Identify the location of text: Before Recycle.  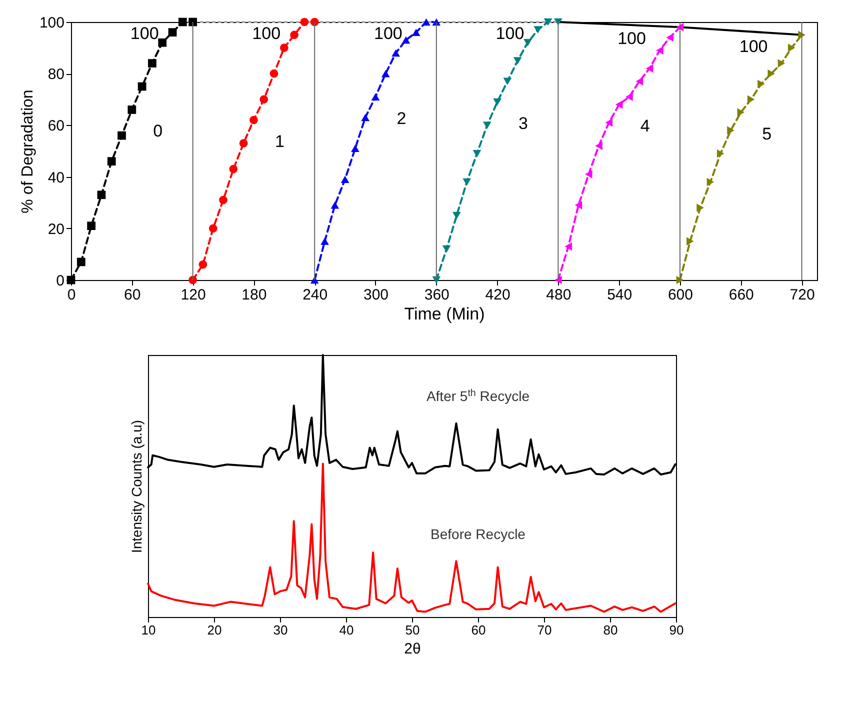
(478, 534).